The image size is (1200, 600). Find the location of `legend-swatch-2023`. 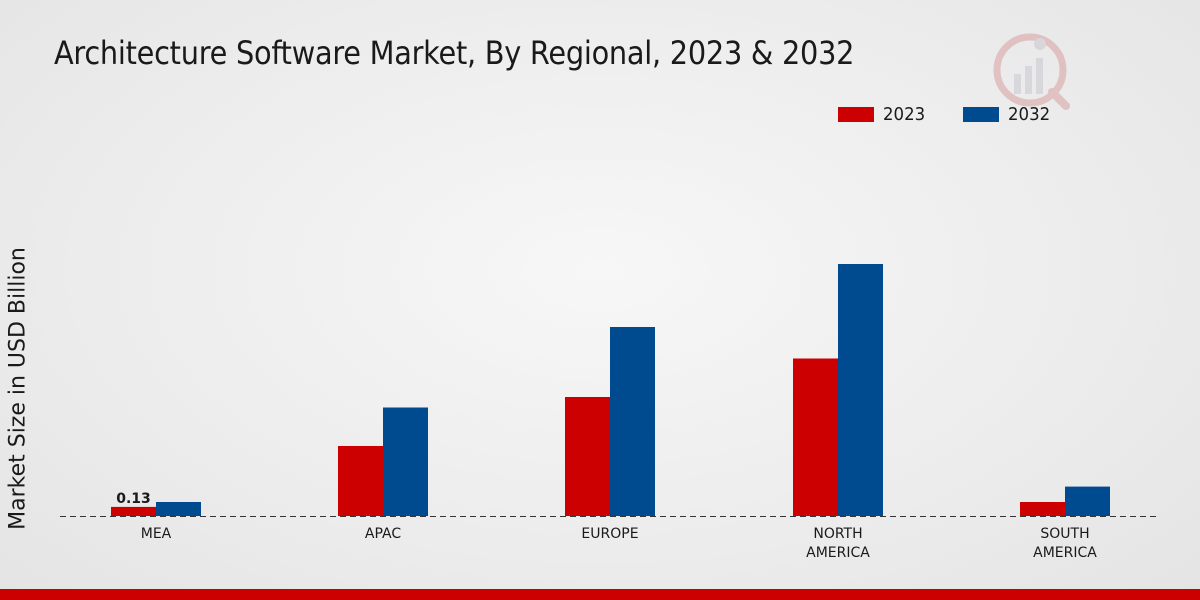

legend-swatch-2023 is located at coordinates (856, 114).